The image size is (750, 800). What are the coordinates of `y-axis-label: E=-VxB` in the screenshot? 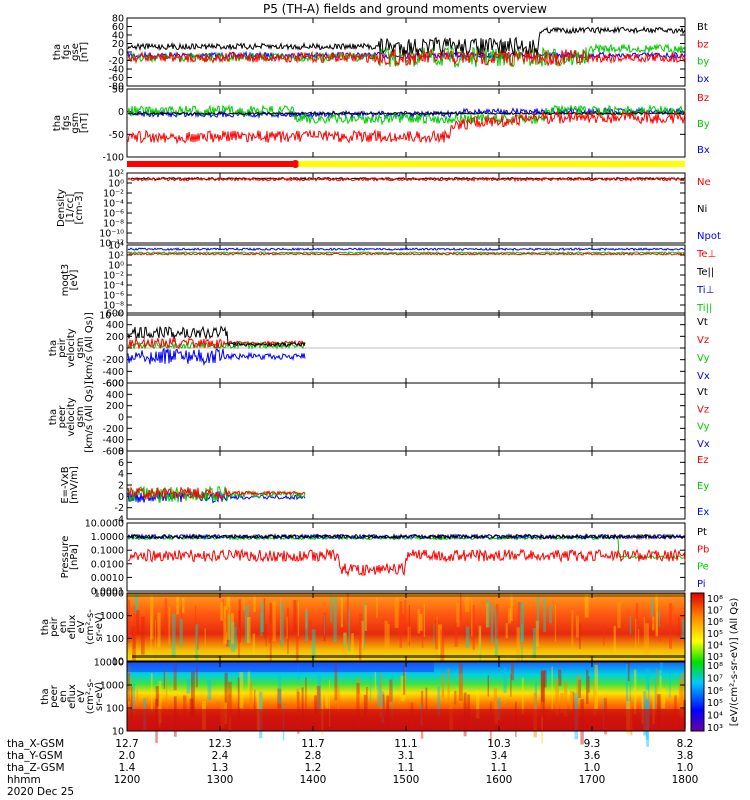 It's located at (65, 484).